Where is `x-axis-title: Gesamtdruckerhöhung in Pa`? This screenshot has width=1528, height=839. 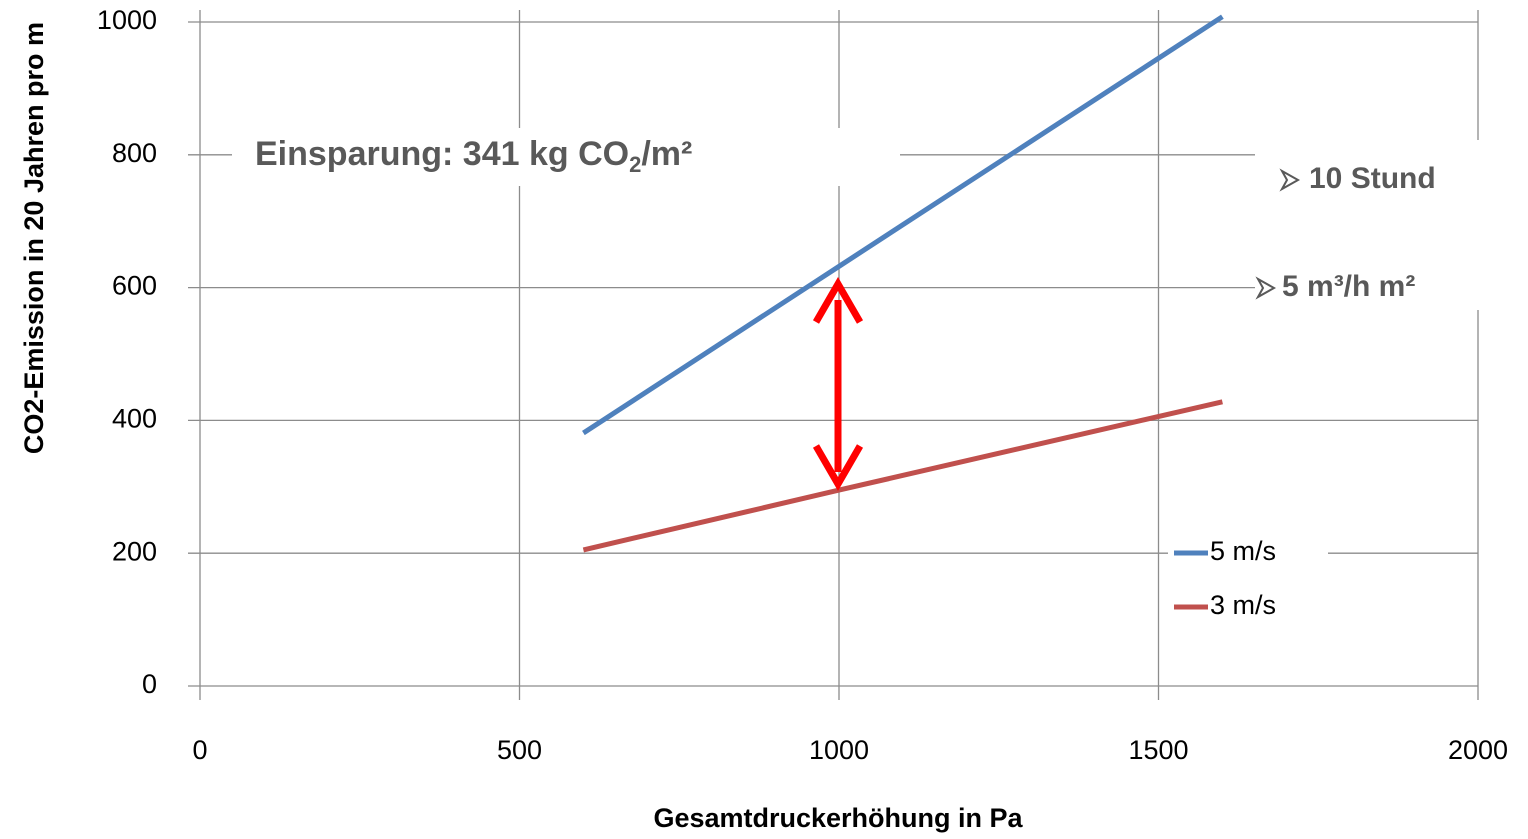 x-axis-title: Gesamtdruckerhöhung in Pa is located at coordinates (838, 818).